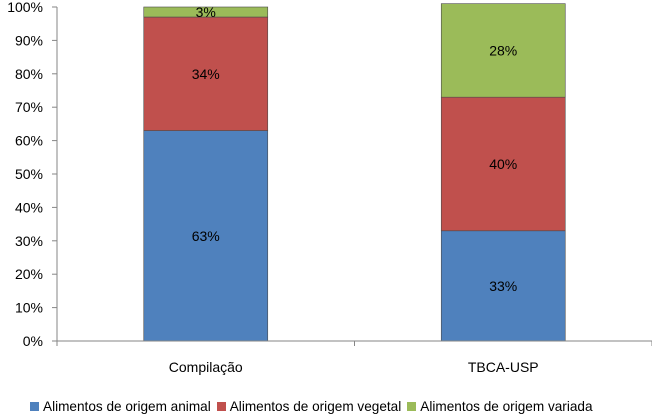  I want to click on x-tick-label: Compilação, so click(206, 367).